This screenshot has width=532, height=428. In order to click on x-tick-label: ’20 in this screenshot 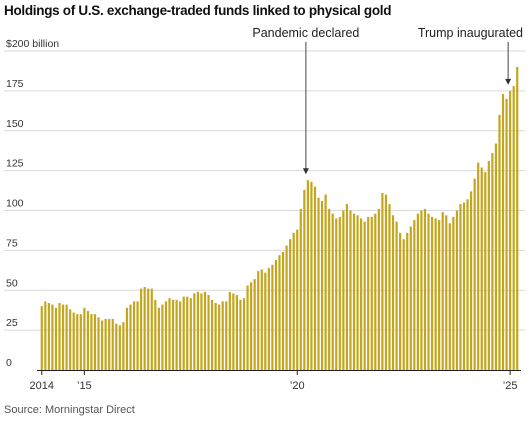, I will do `click(297, 386)`.